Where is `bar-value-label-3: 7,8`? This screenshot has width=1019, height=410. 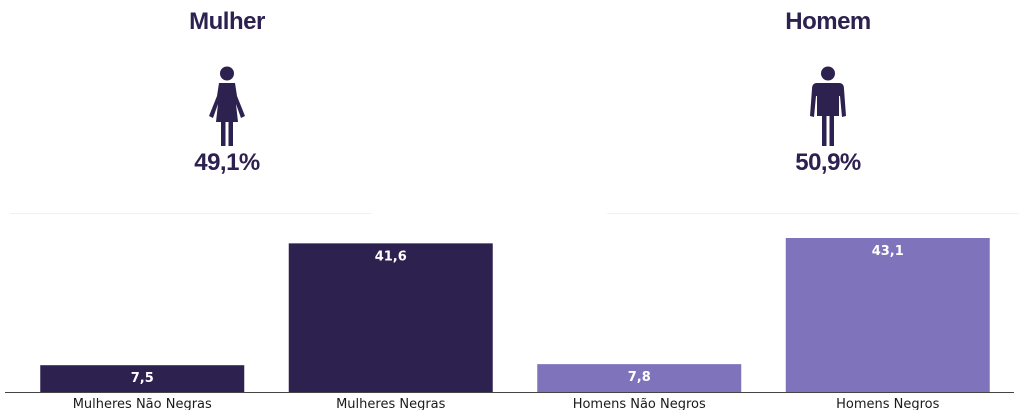
bar-value-label-3: 7,8 is located at coordinates (639, 377).